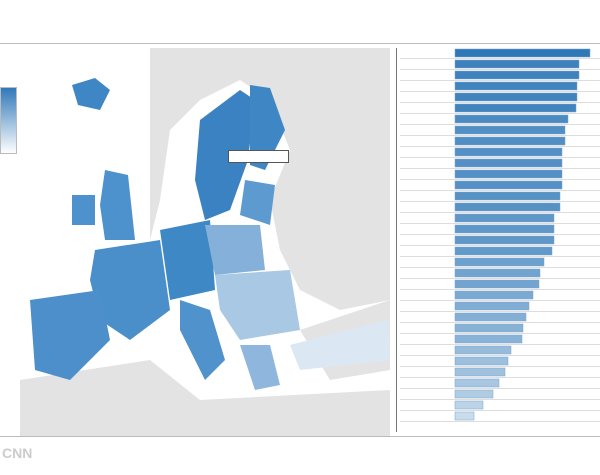  Describe the element at coordinates (8, 120) in the screenshot. I see `legend-gradient` at that location.